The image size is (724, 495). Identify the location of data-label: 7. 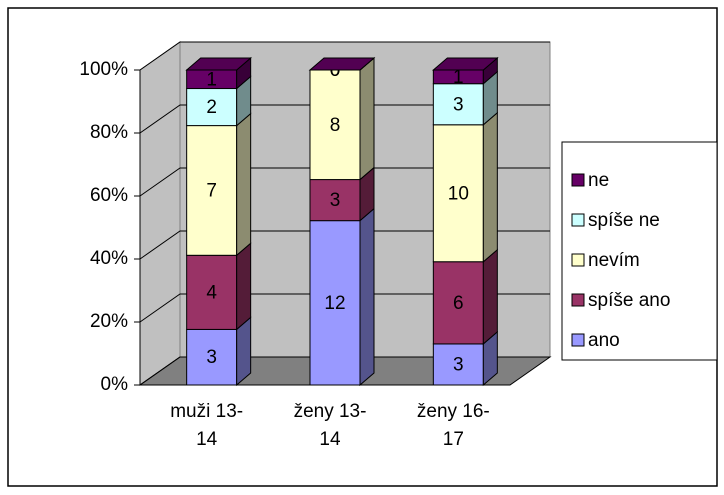
(211, 190).